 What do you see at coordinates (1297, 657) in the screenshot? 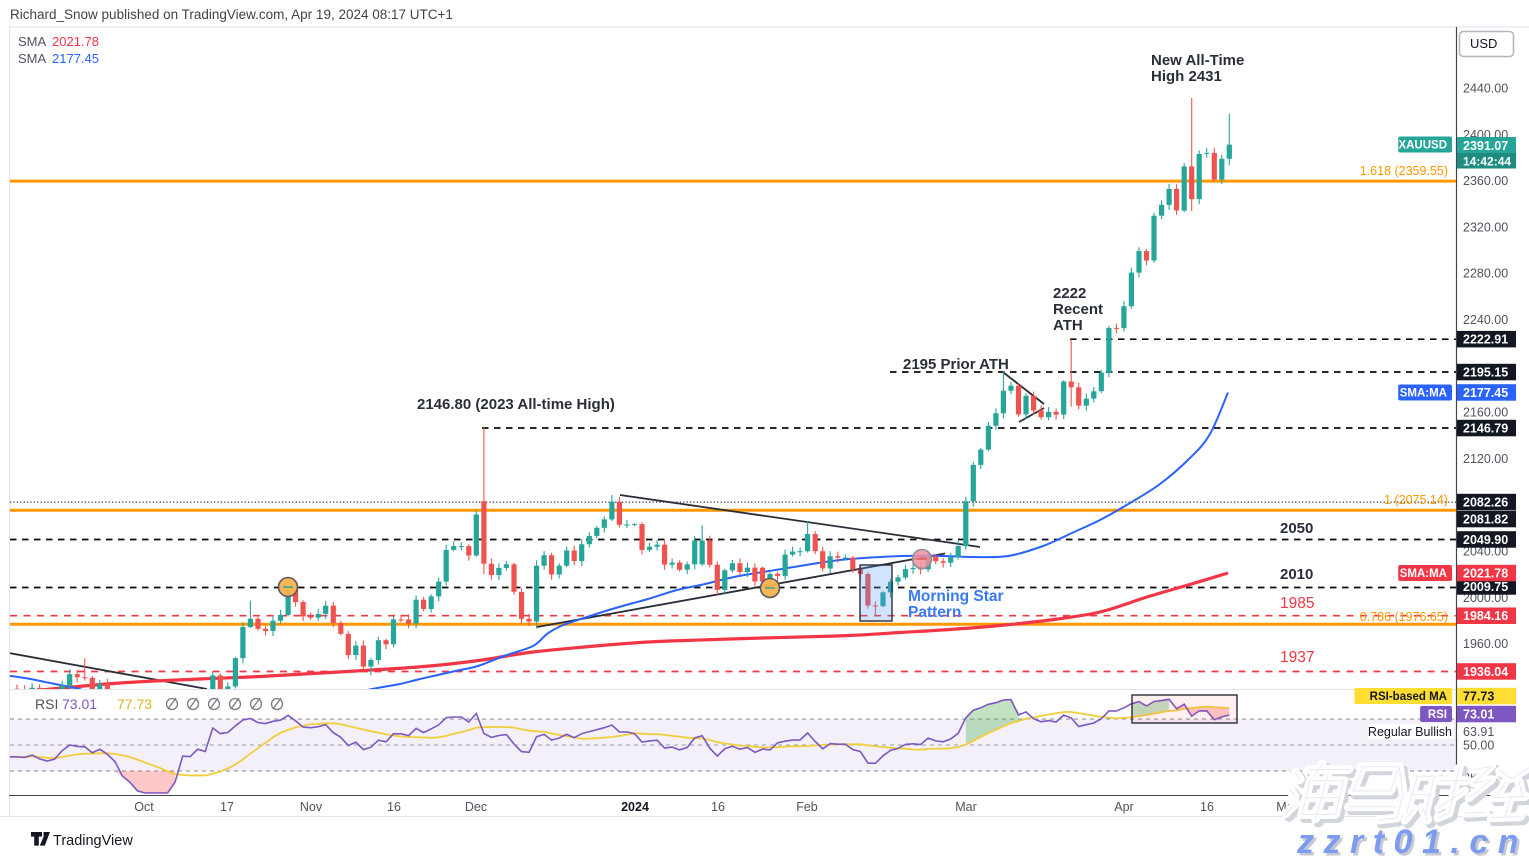
I see `svg-text: 1937` at bounding box center [1297, 657].